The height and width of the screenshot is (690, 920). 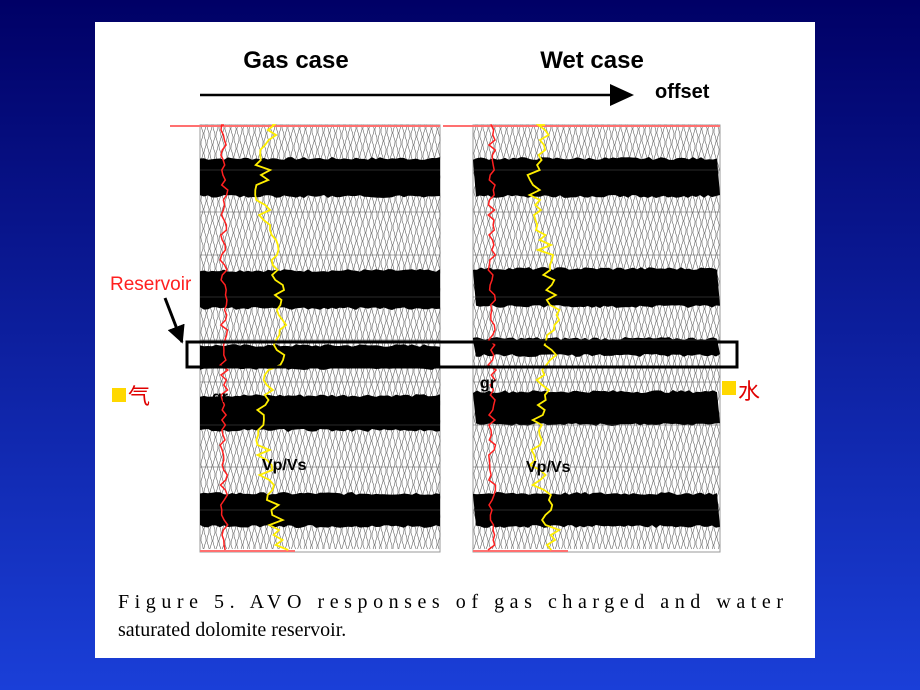 What do you see at coordinates (488, 383) in the screenshot?
I see `right-gr: gr` at bounding box center [488, 383].